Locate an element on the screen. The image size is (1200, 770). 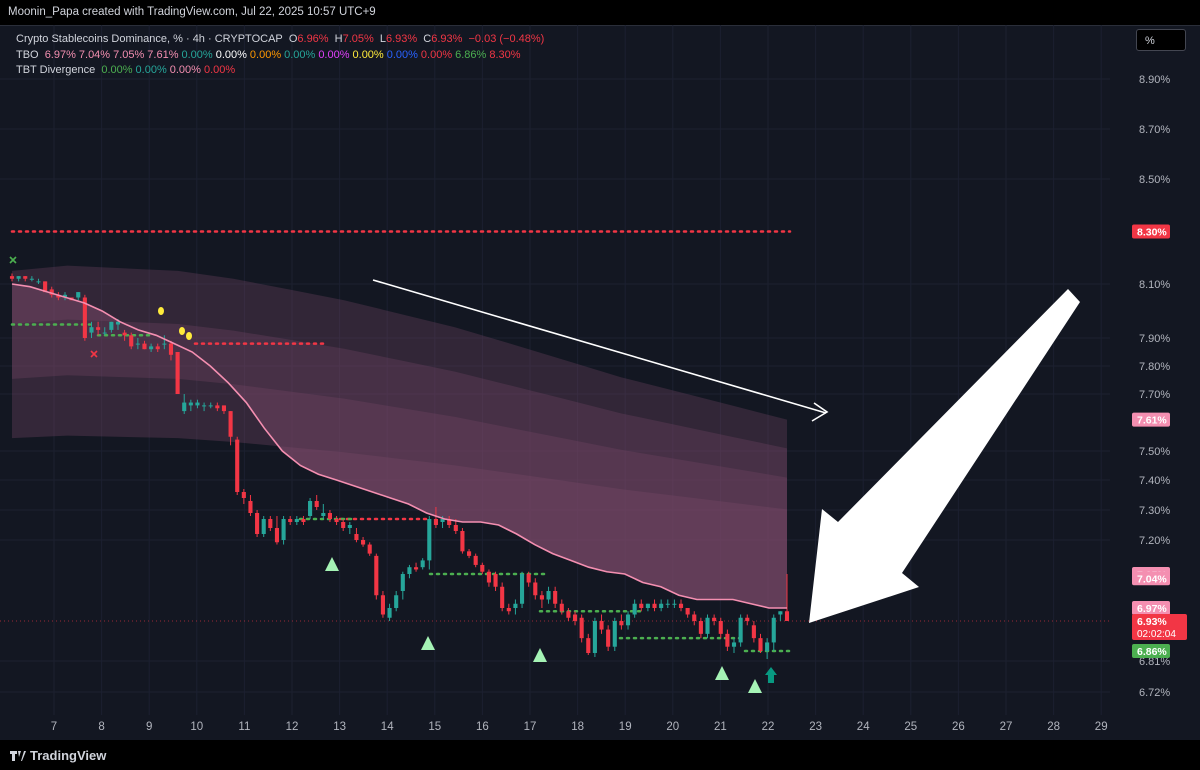
buy-arrow-up is located at coordinates (771, 675).